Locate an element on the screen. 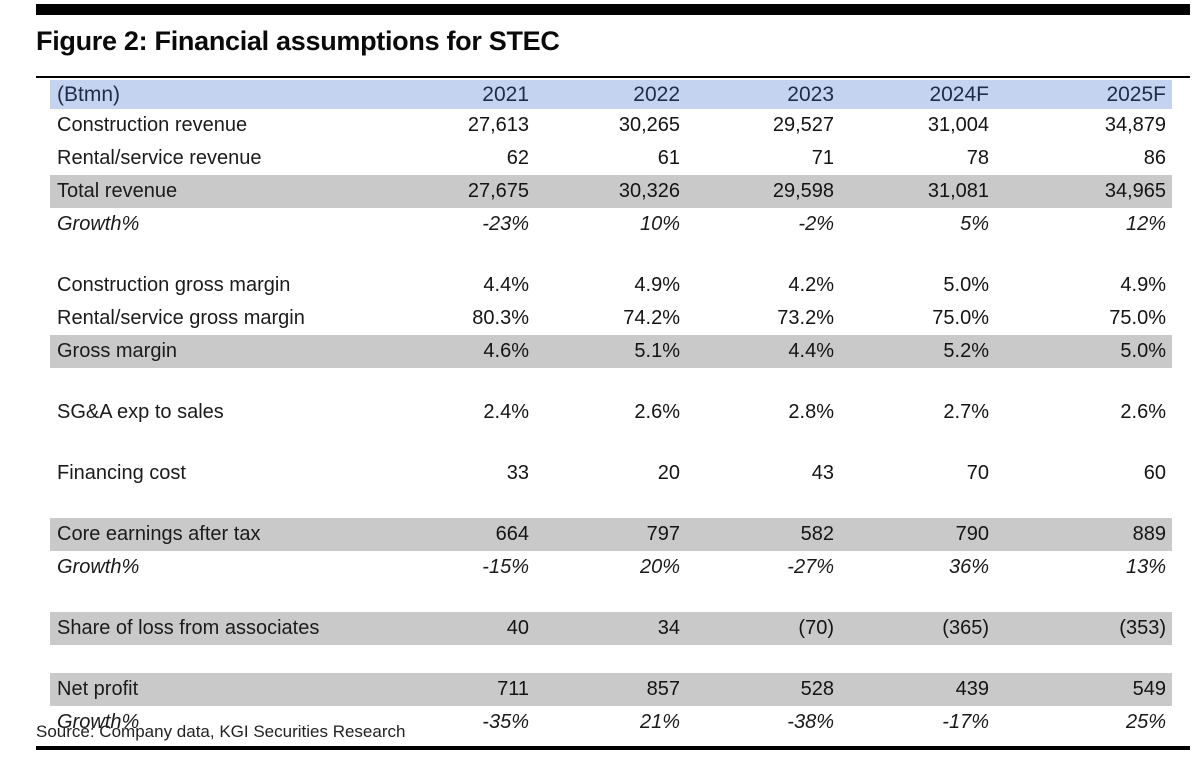 The height and width of the screenshot is (759, 1200). table-row: Growth% -35% 21% -38% -17% 25% is located at coordinates (611, 722).